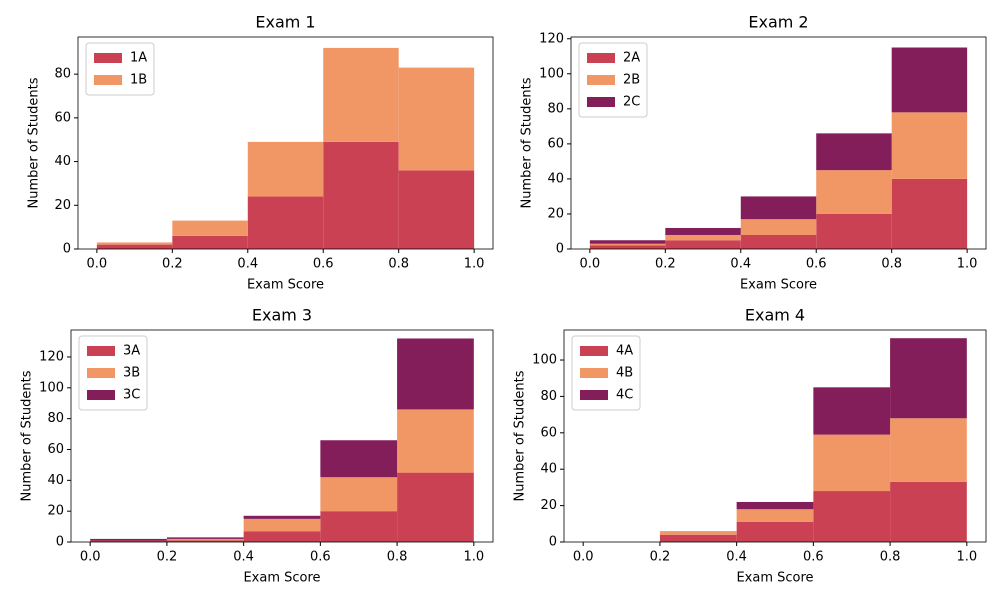  What do you see at coordinates (62, 74) in the screenshot?
I see `y-tick-label: 80` at bounding box center [62, 74].